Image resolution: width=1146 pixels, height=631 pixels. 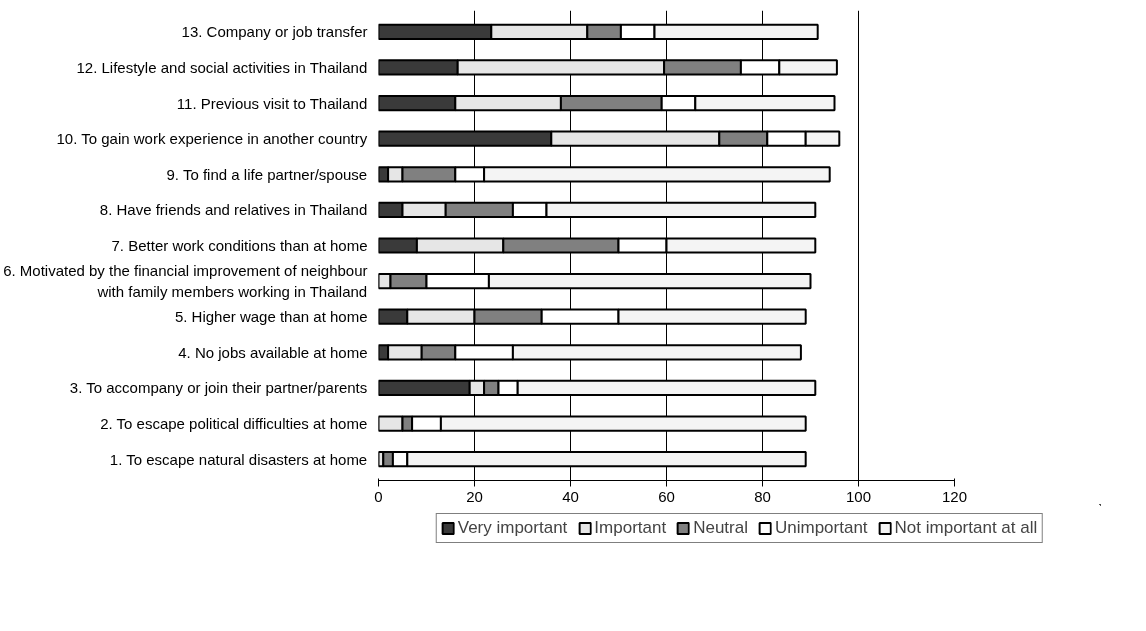 I want to click on x-tick-label: 20, so click(x=474, y=496).